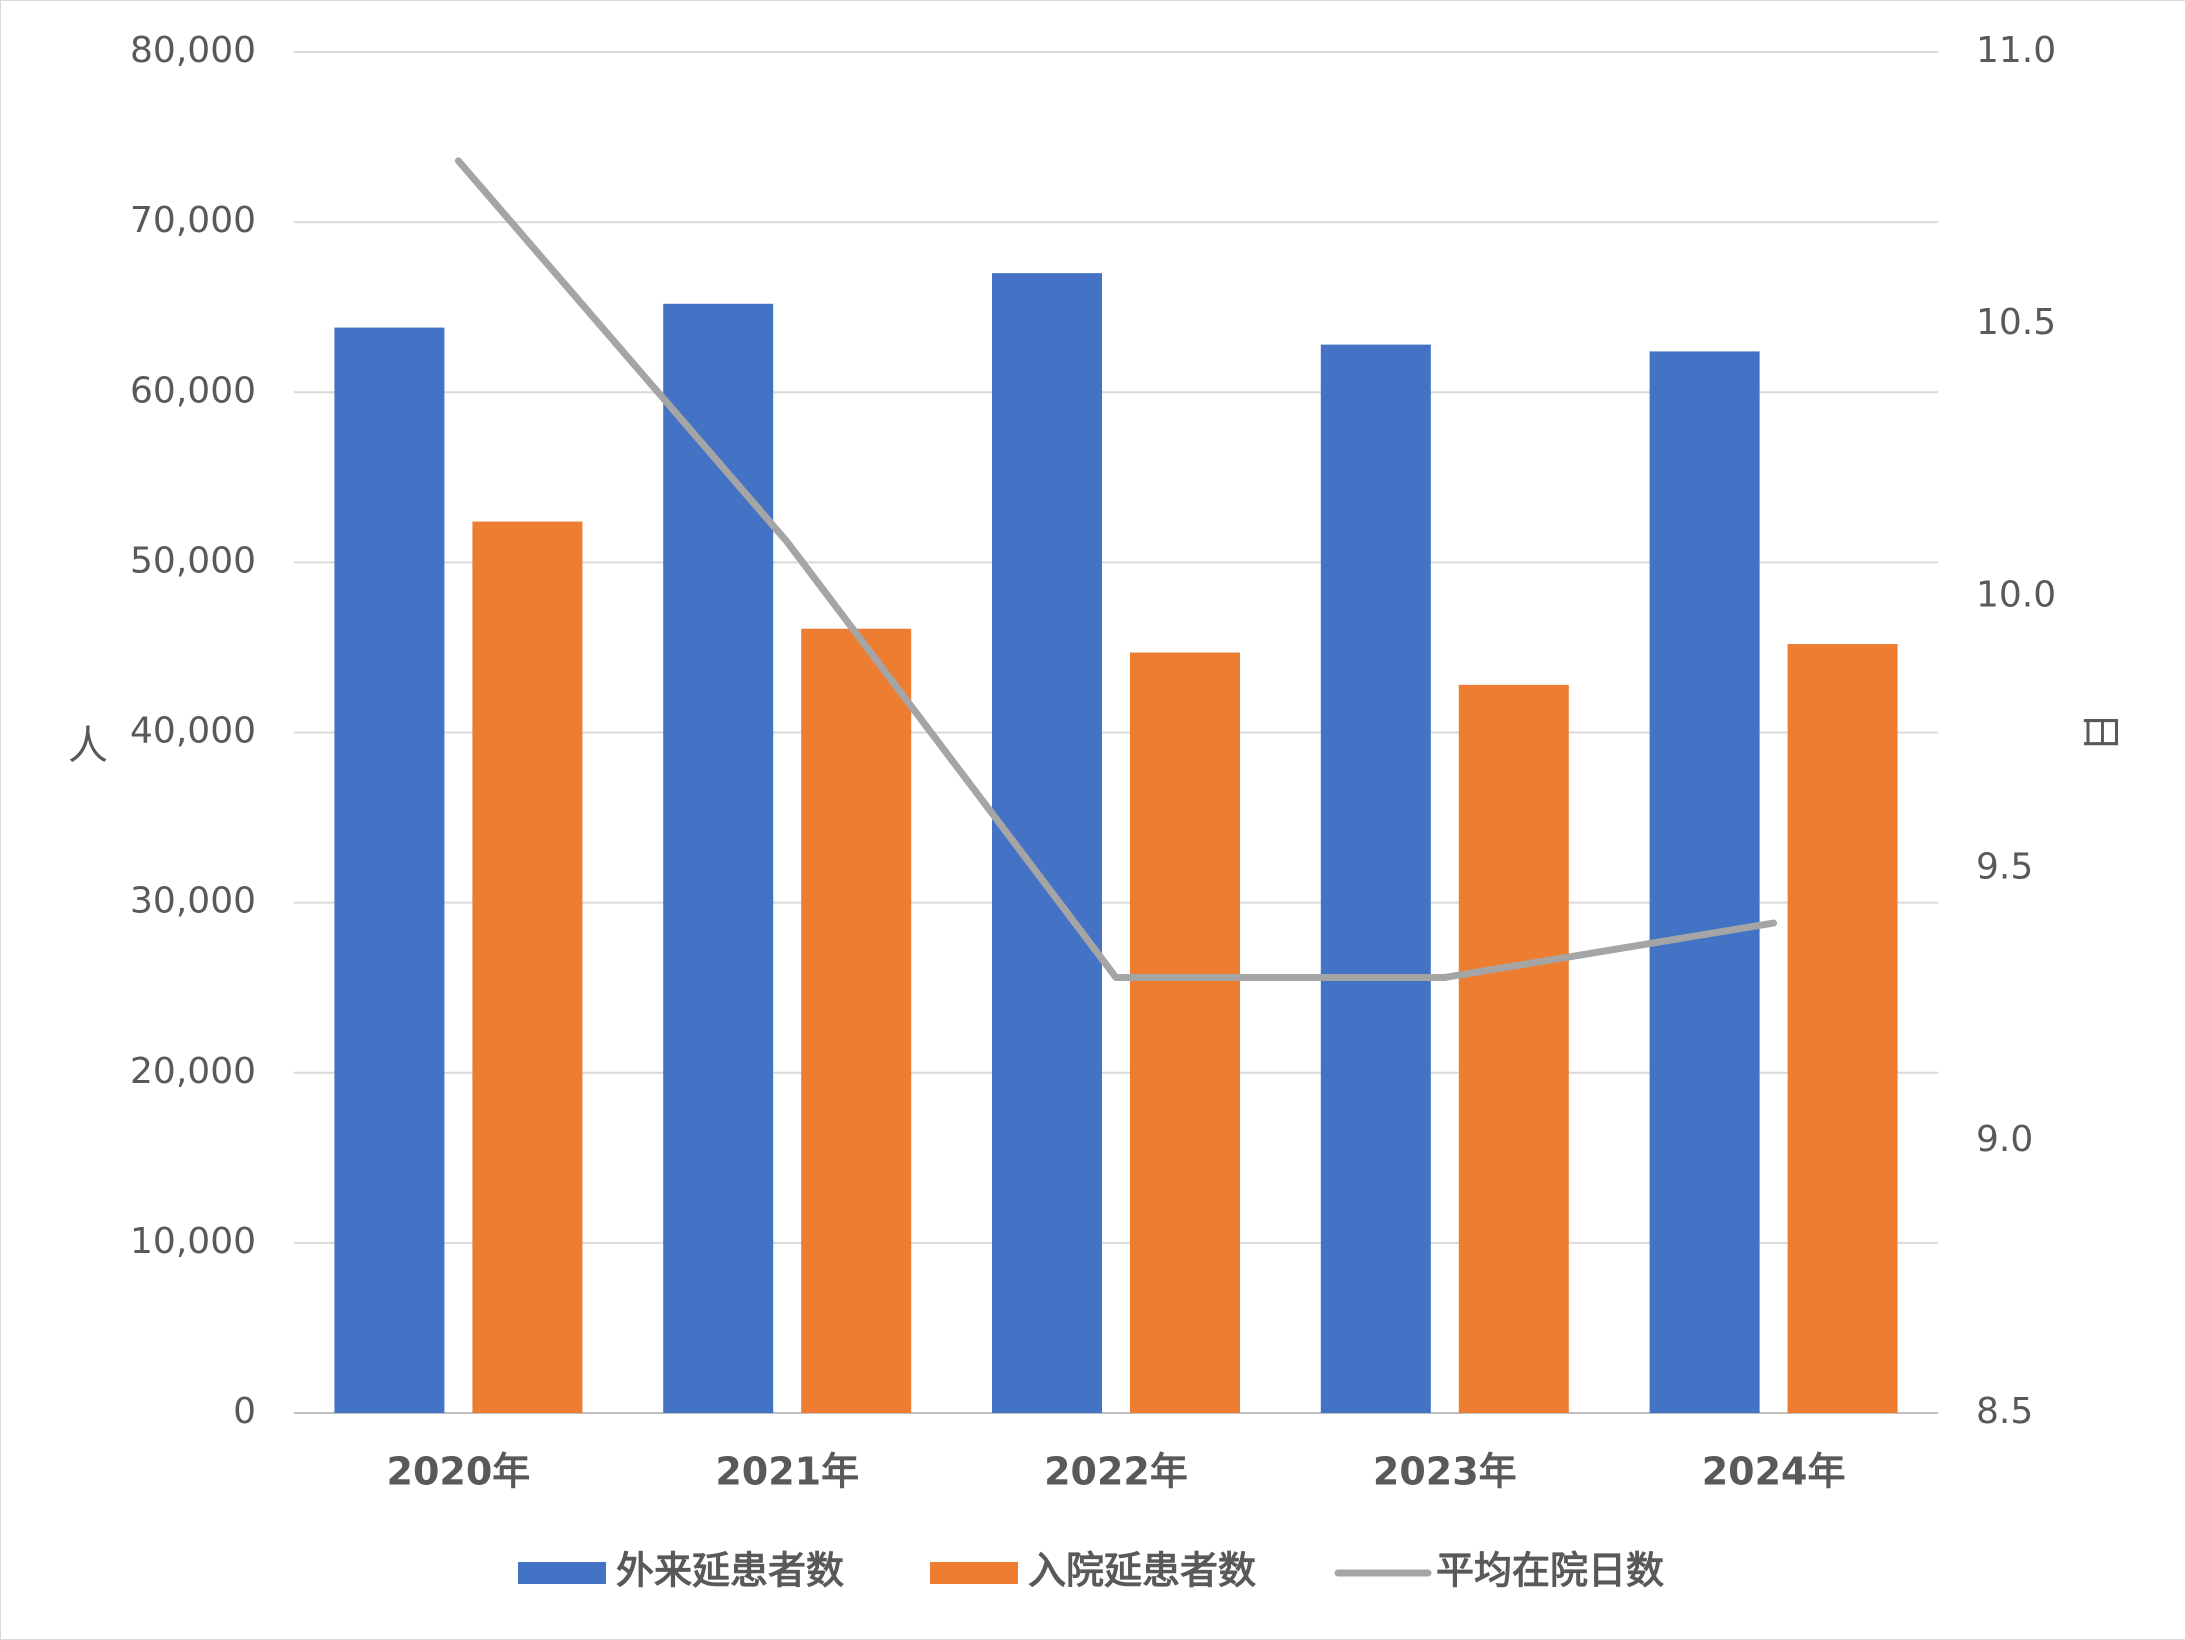  What do you see at coordinates (193, 901) in the screenshot?
I see `left-tick-label: 30,000` at bounding box center [193, 901].